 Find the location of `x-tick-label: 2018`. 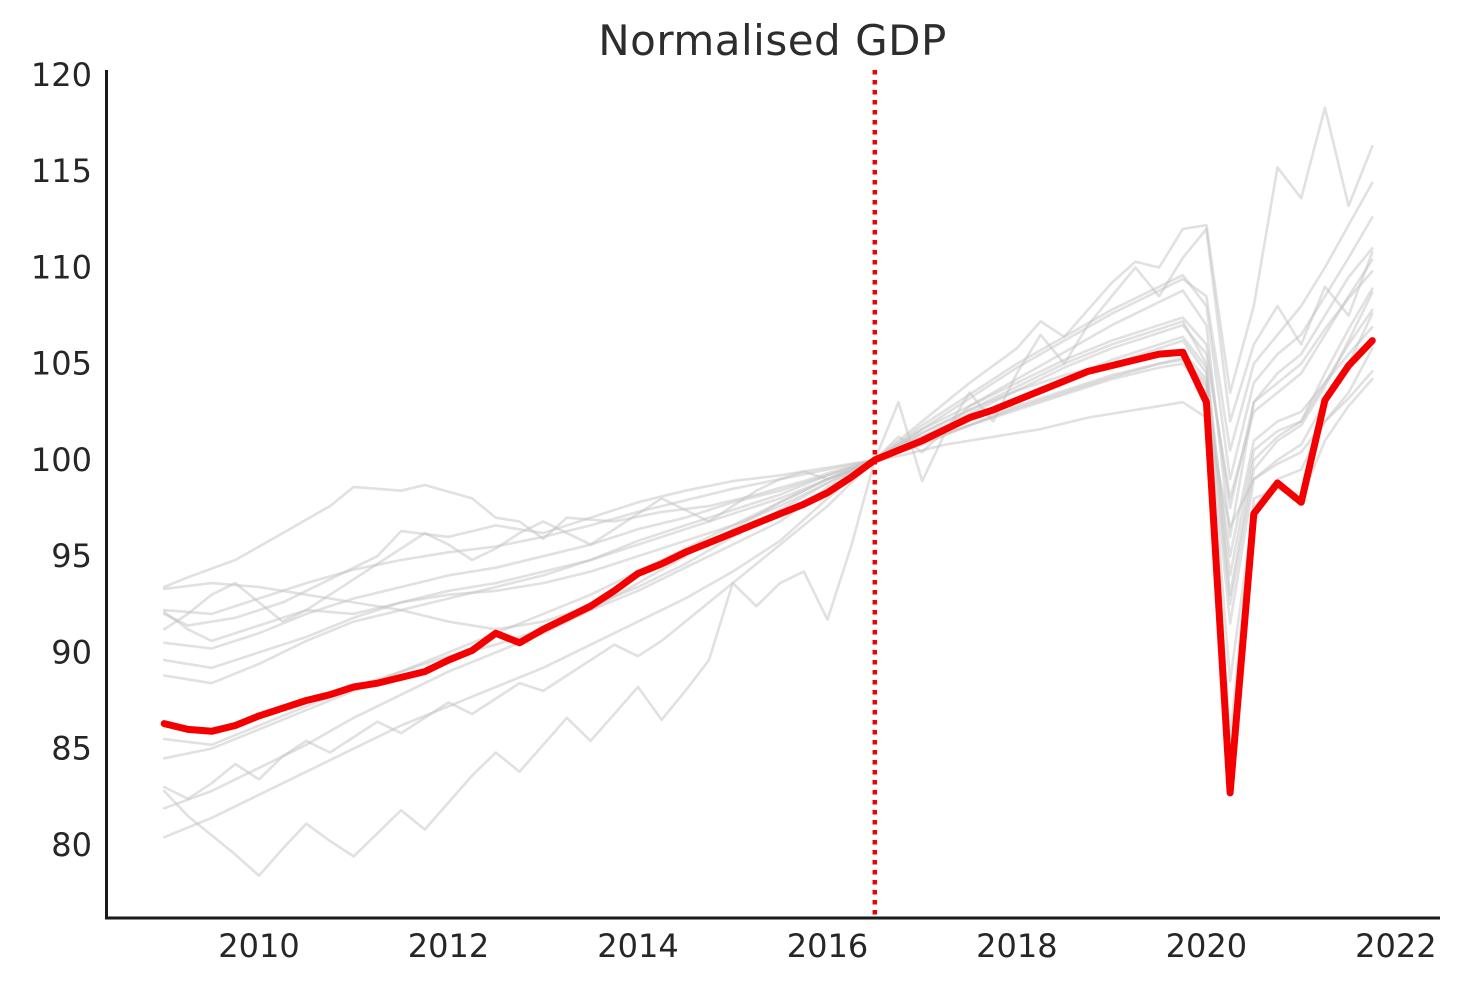

x-tick-label: 2018 is located at coordinates (1016, 946).